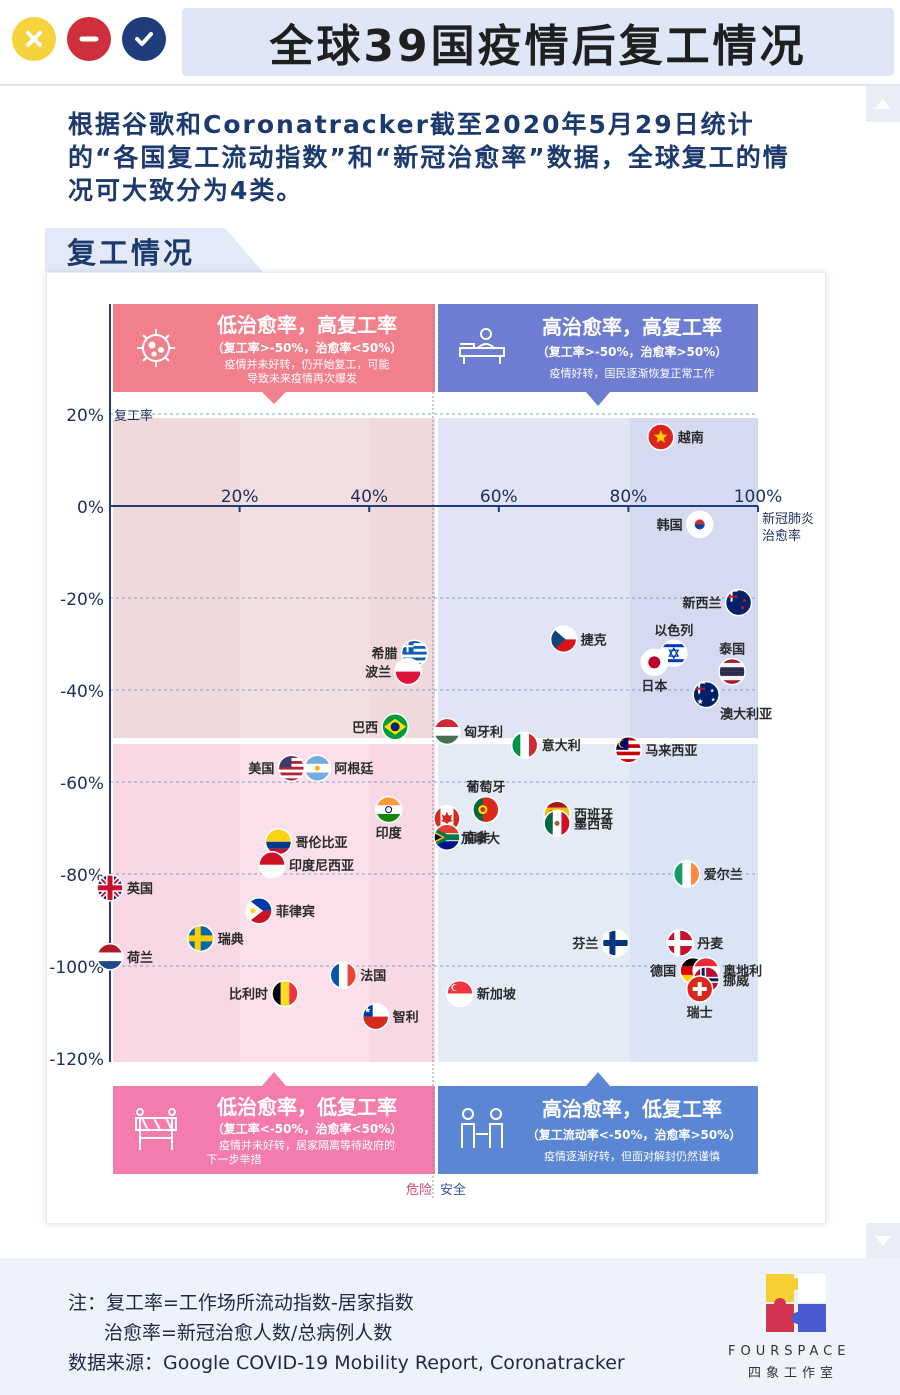  I want to click on confirm-button, so click(144, 39).